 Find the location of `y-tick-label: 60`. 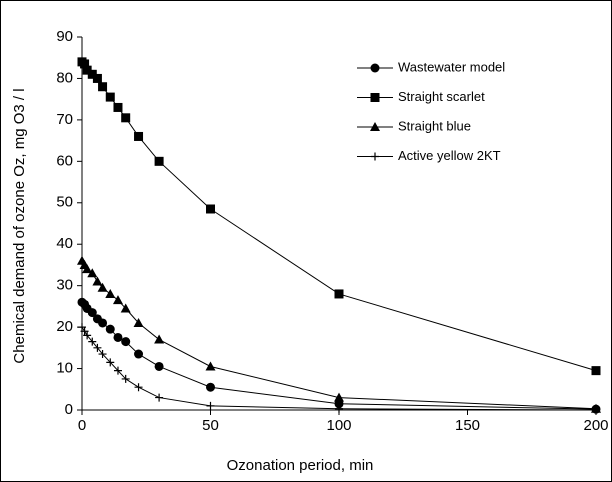

y-tick-label: 60 is located at coordinates (64, 160).